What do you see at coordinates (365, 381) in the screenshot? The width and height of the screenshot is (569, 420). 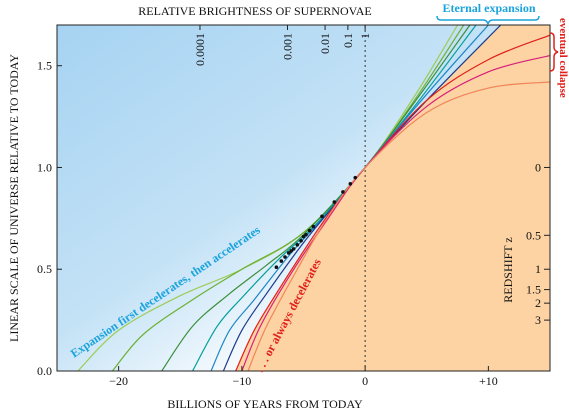 I see `x-tick-label: 0` at bounding box center [365, 381].